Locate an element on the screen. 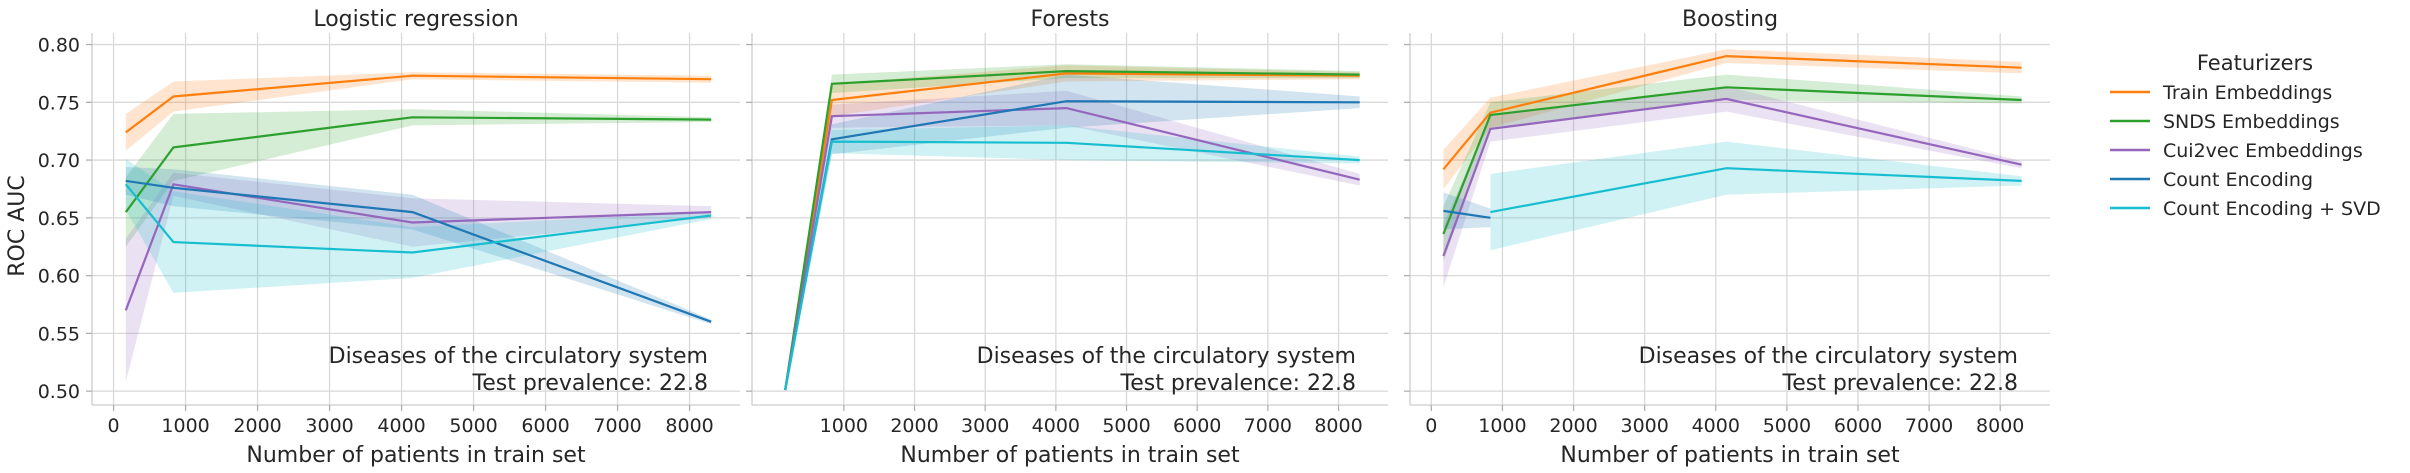 This screenshot has height=473, width=2410. legend-title: Featurizers is located at coordinates (2255, 63).